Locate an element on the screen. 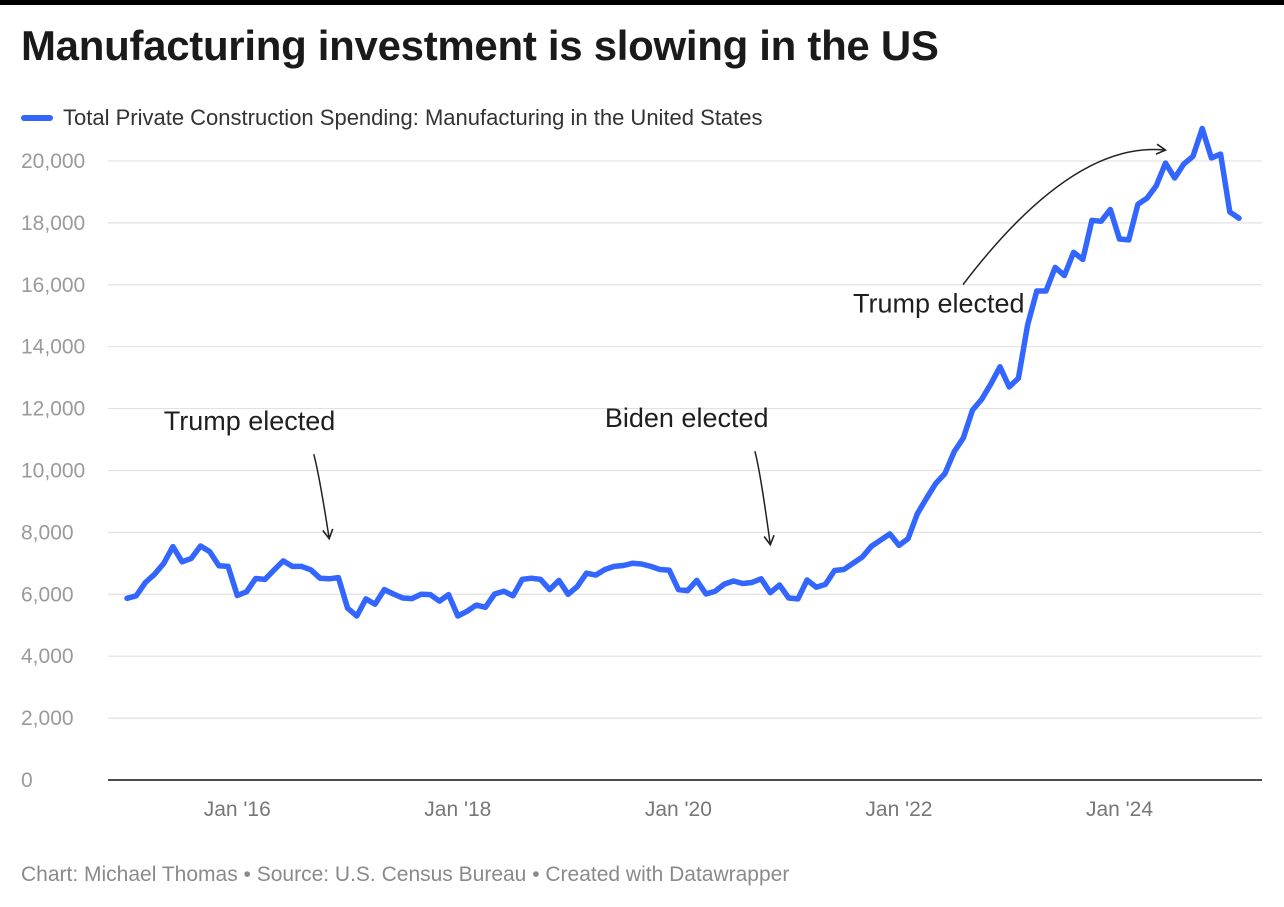  y-tick-label: 16,000 is located at coordinates (53, 285).